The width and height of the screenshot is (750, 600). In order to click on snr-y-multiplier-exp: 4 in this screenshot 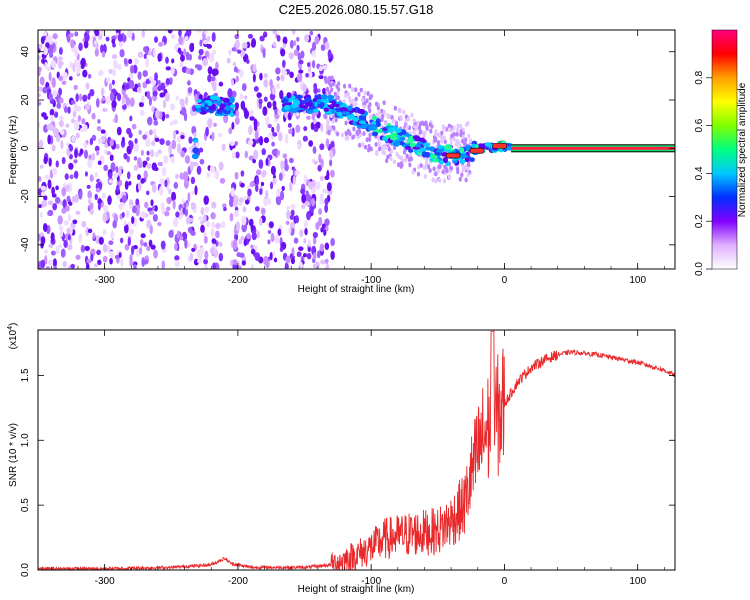, I will do `click(10, 328)`.